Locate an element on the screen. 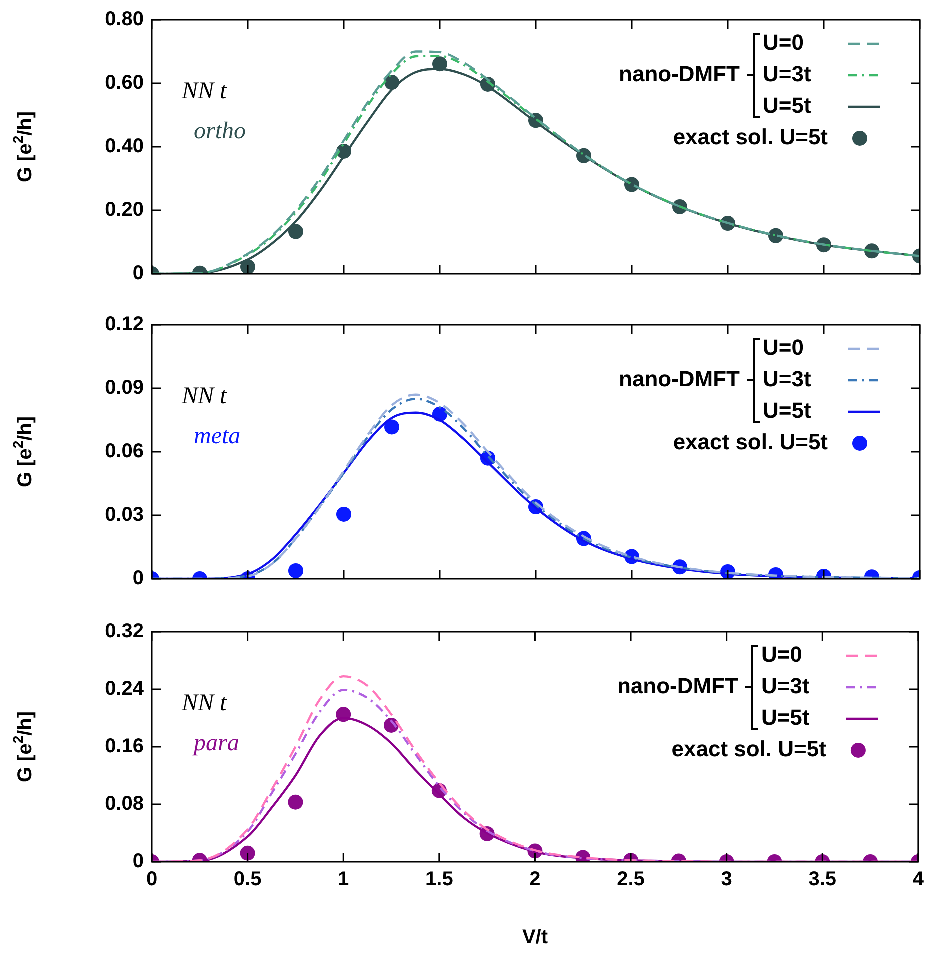 This screenshot has height=954, width=930. y-tick-label: 0.80 is located at coordinates (124, 19).